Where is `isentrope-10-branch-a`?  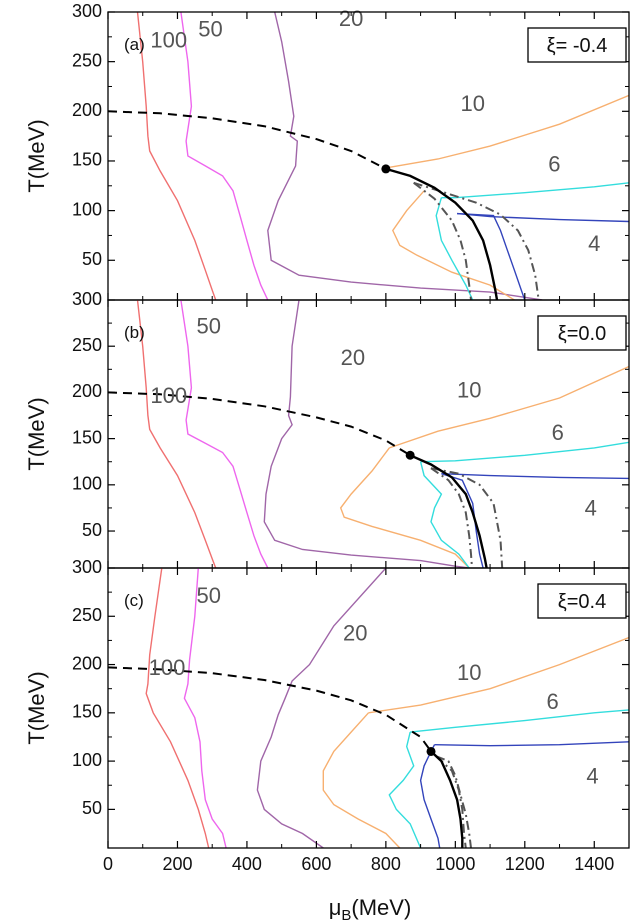
isentrope-10-branch-a is located at coordinates (453, 245).